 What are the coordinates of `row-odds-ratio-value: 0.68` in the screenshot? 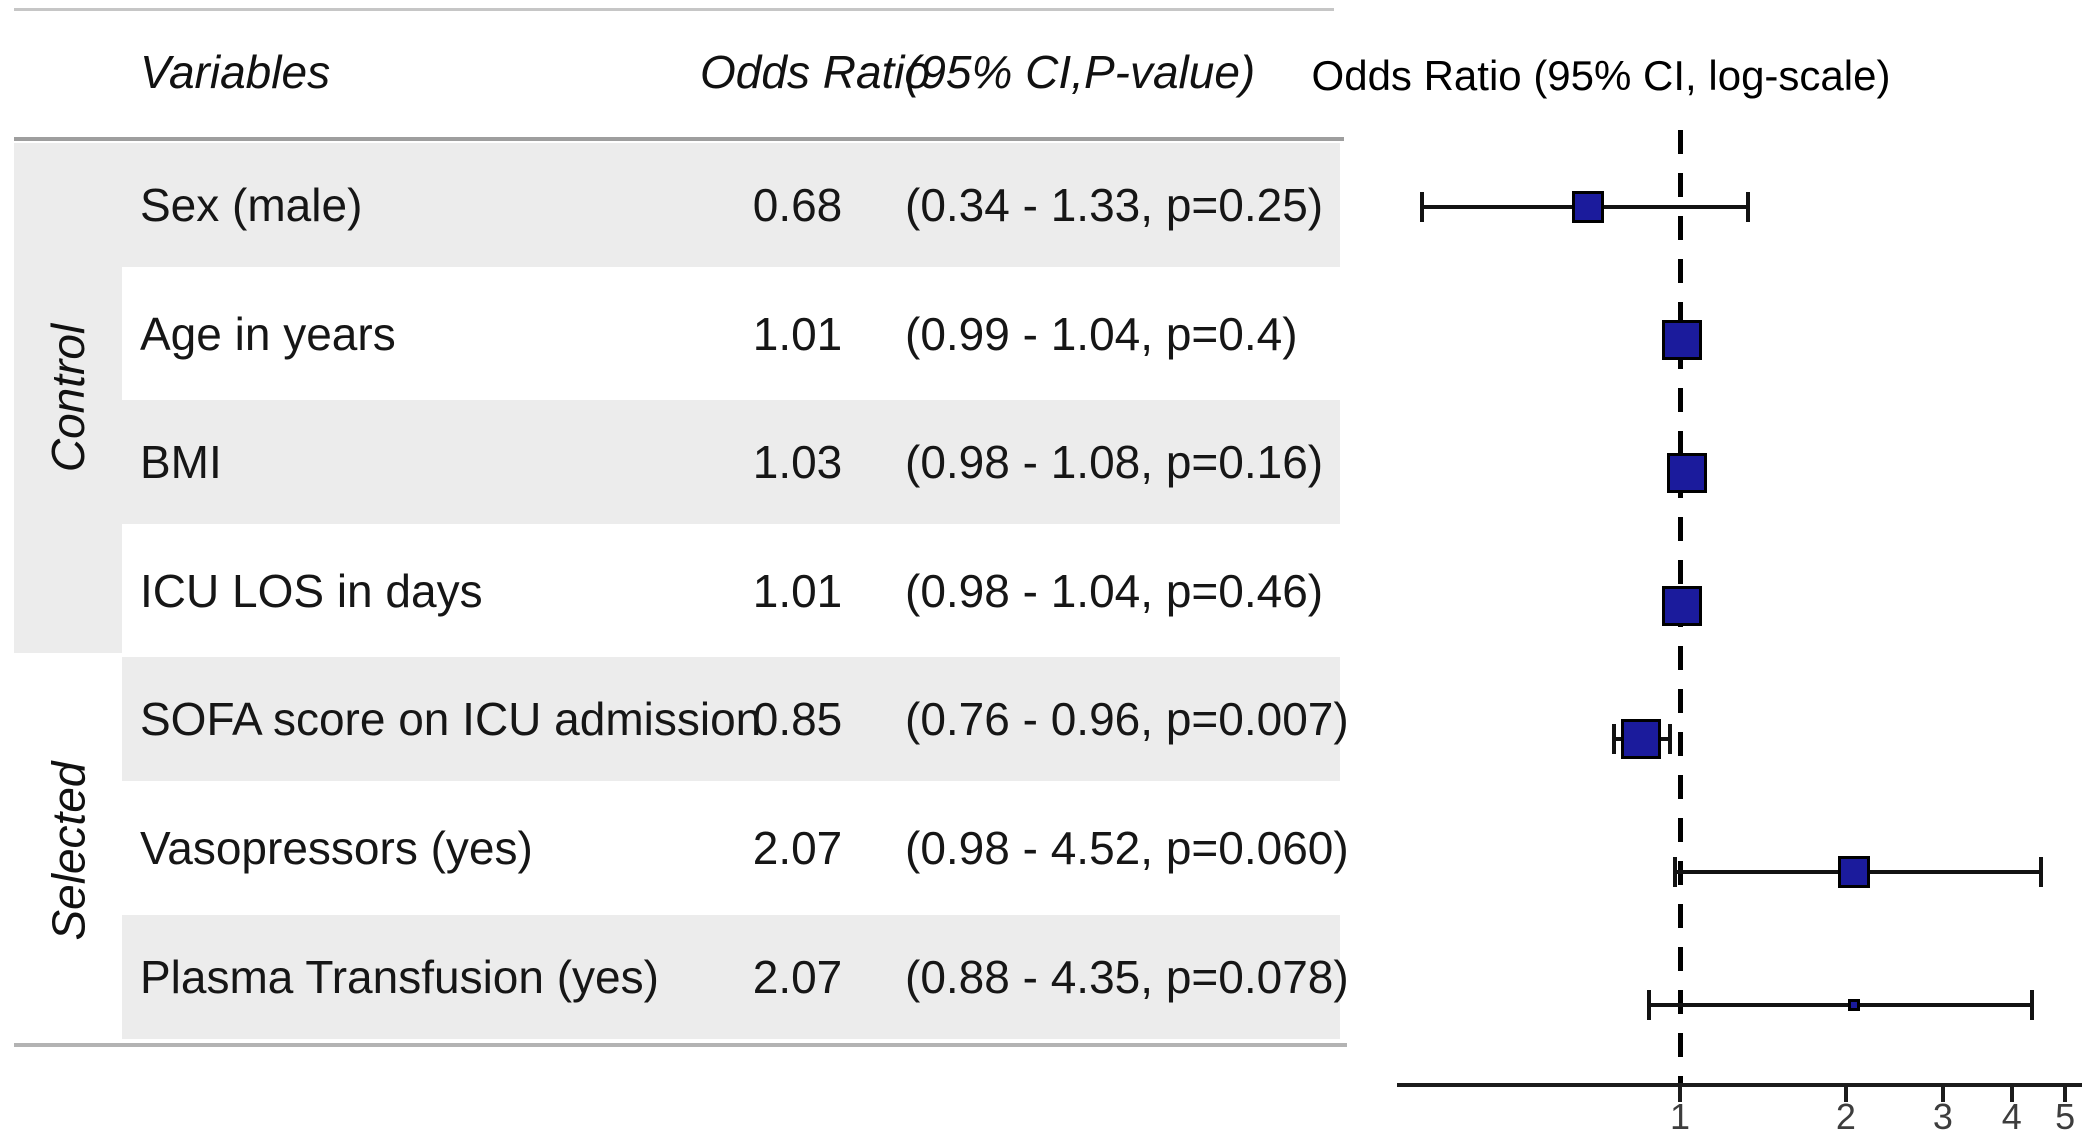 It's located at (797, 205).